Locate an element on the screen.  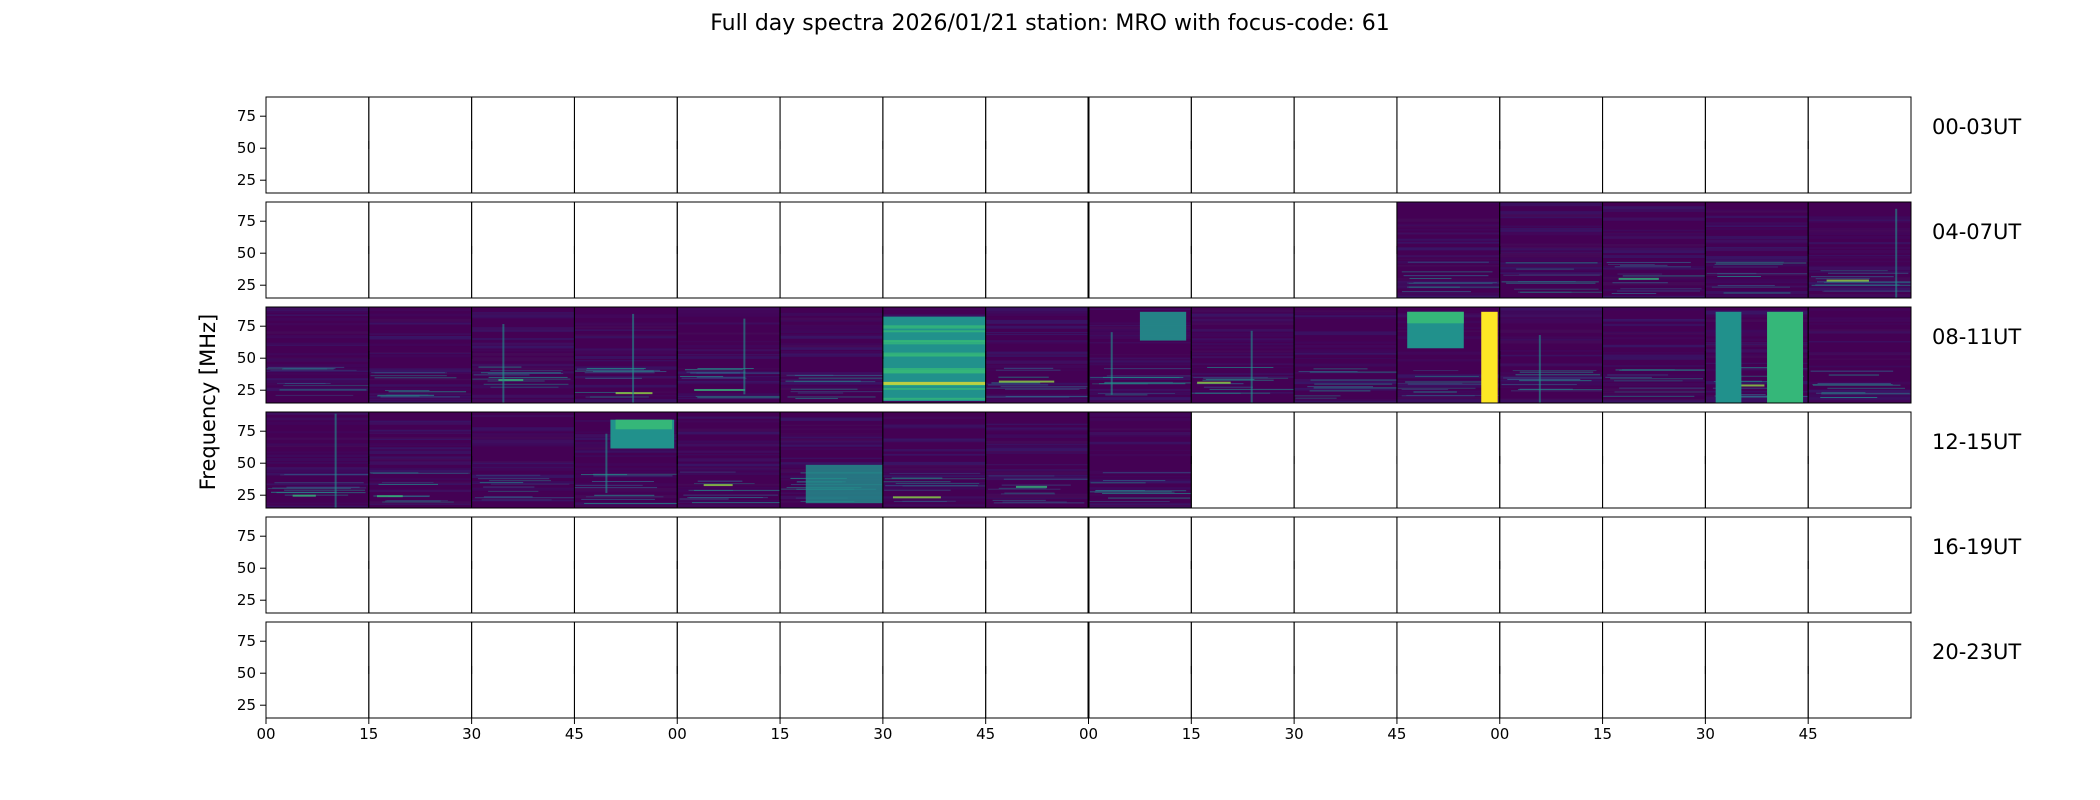
x-tick-label: 30 is located at coordinates (1294, 734).